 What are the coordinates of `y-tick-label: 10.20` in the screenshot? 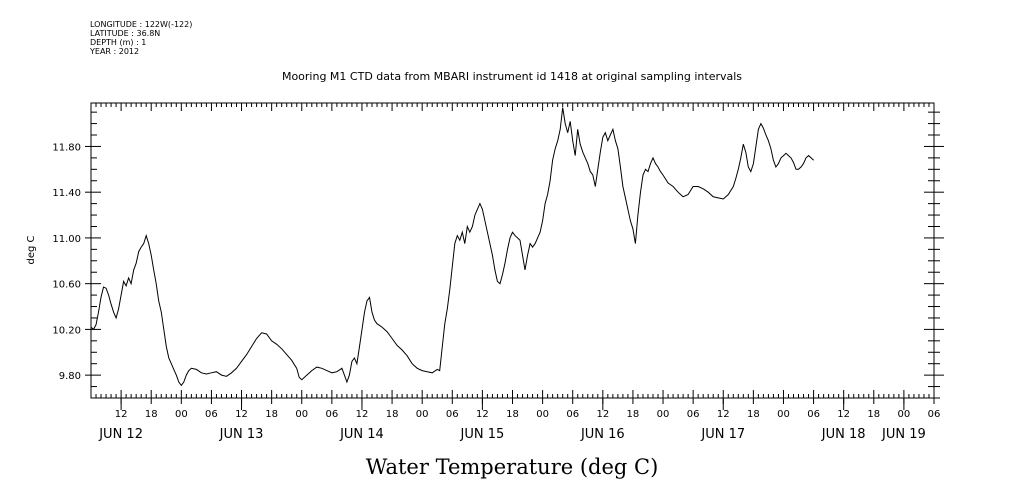 It's located at (66, 330).